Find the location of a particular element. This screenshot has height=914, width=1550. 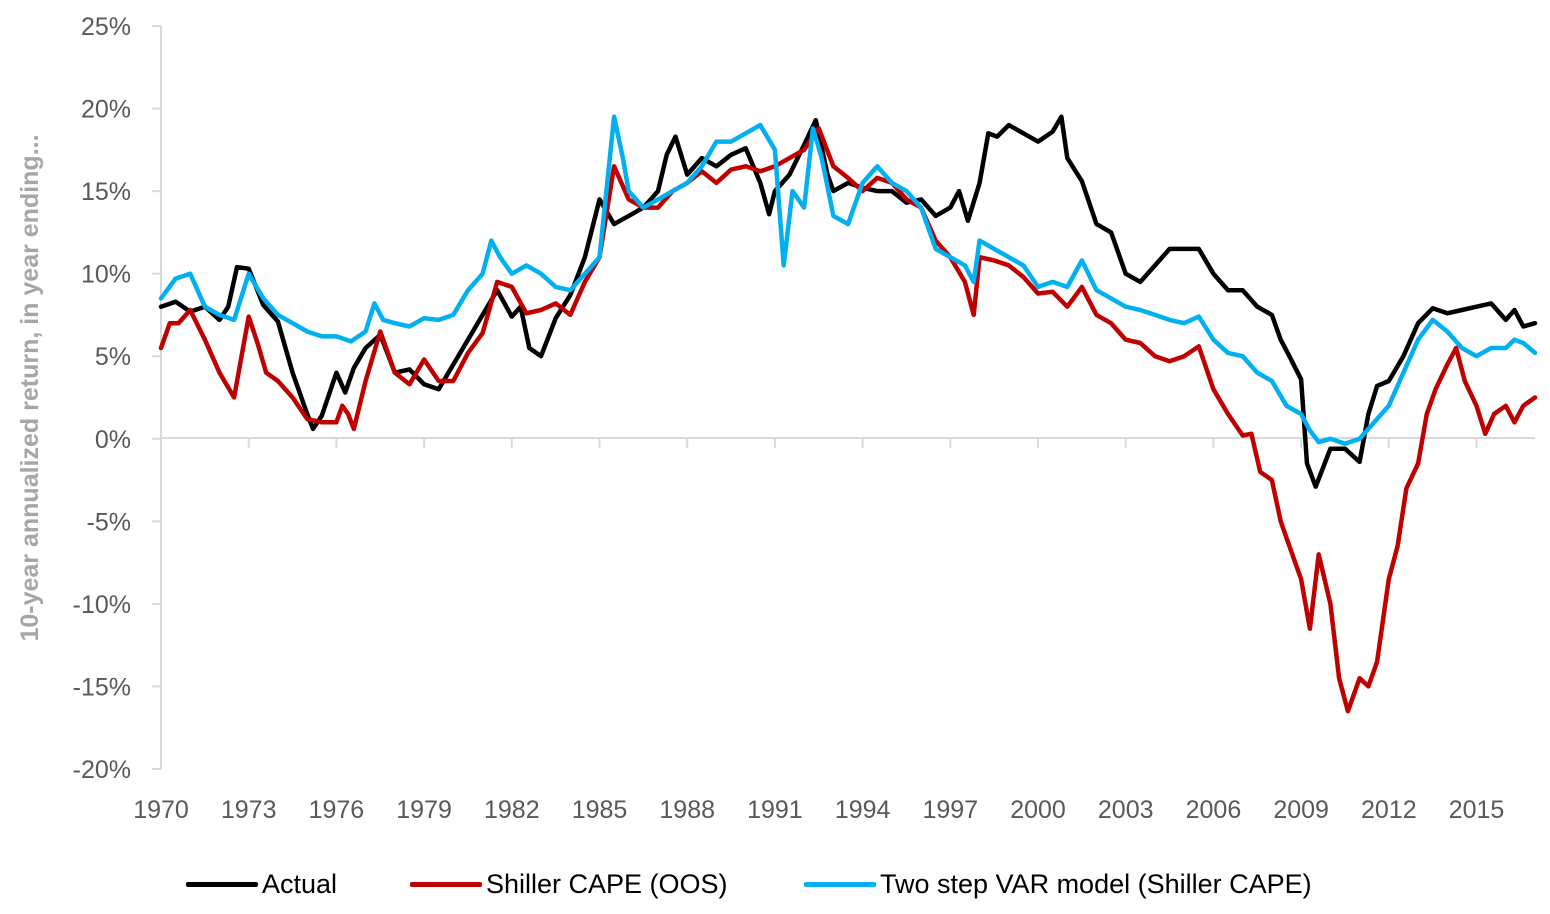

legend-item-var-model: Two step VAR model (Shiller CAPE) is located at coordinates (1058, 884).